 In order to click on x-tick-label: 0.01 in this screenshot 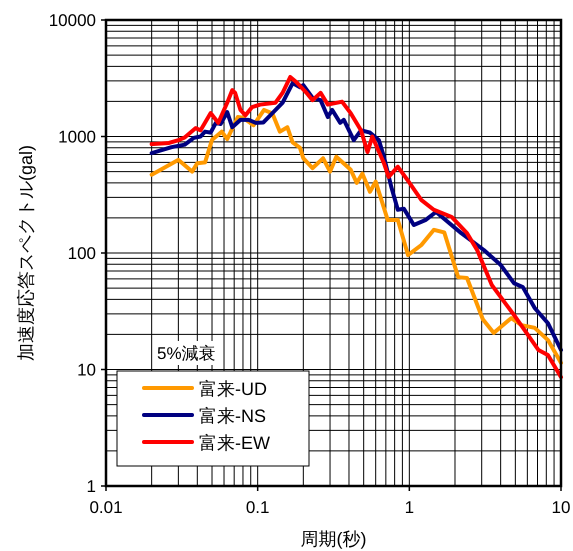, I will do `click(106, 507)`.